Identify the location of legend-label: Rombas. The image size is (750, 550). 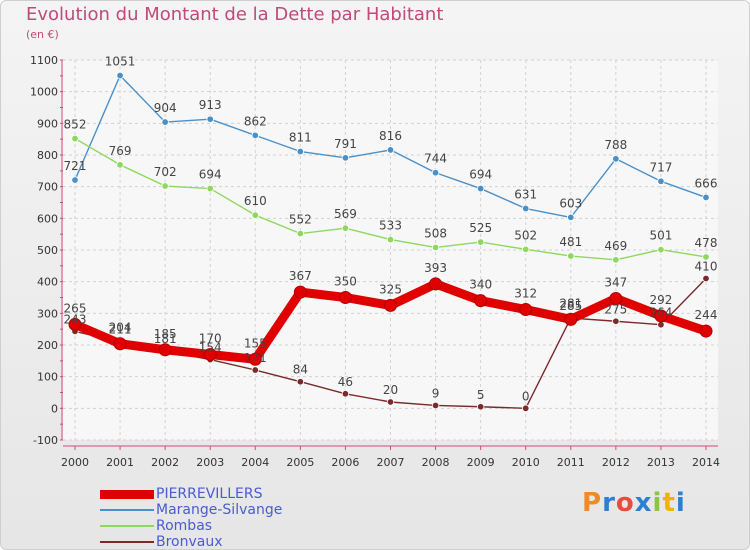
(184, 526).